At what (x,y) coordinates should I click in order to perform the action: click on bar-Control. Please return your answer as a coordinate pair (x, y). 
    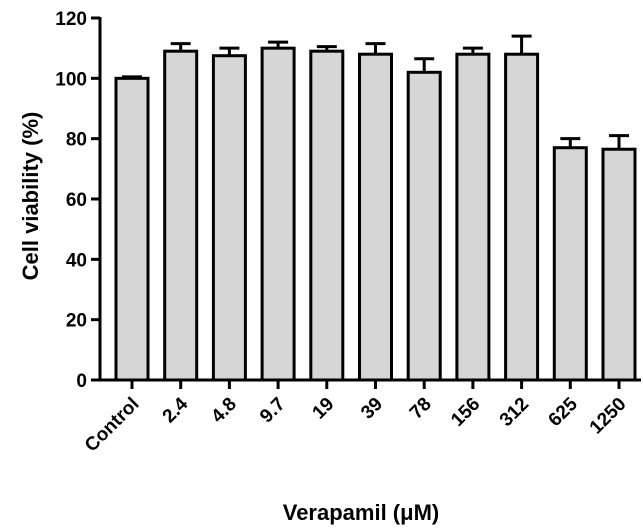
    Looking at the image, I should click on (132, 229).